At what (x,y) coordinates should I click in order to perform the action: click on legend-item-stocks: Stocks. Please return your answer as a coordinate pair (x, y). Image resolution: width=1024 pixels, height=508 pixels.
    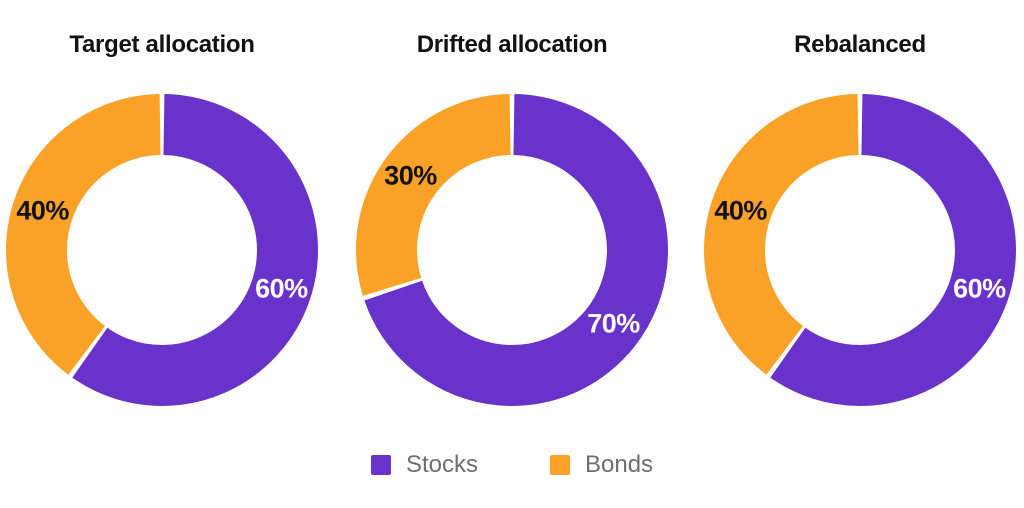
    Looking at the image, I should click on (424, 465).